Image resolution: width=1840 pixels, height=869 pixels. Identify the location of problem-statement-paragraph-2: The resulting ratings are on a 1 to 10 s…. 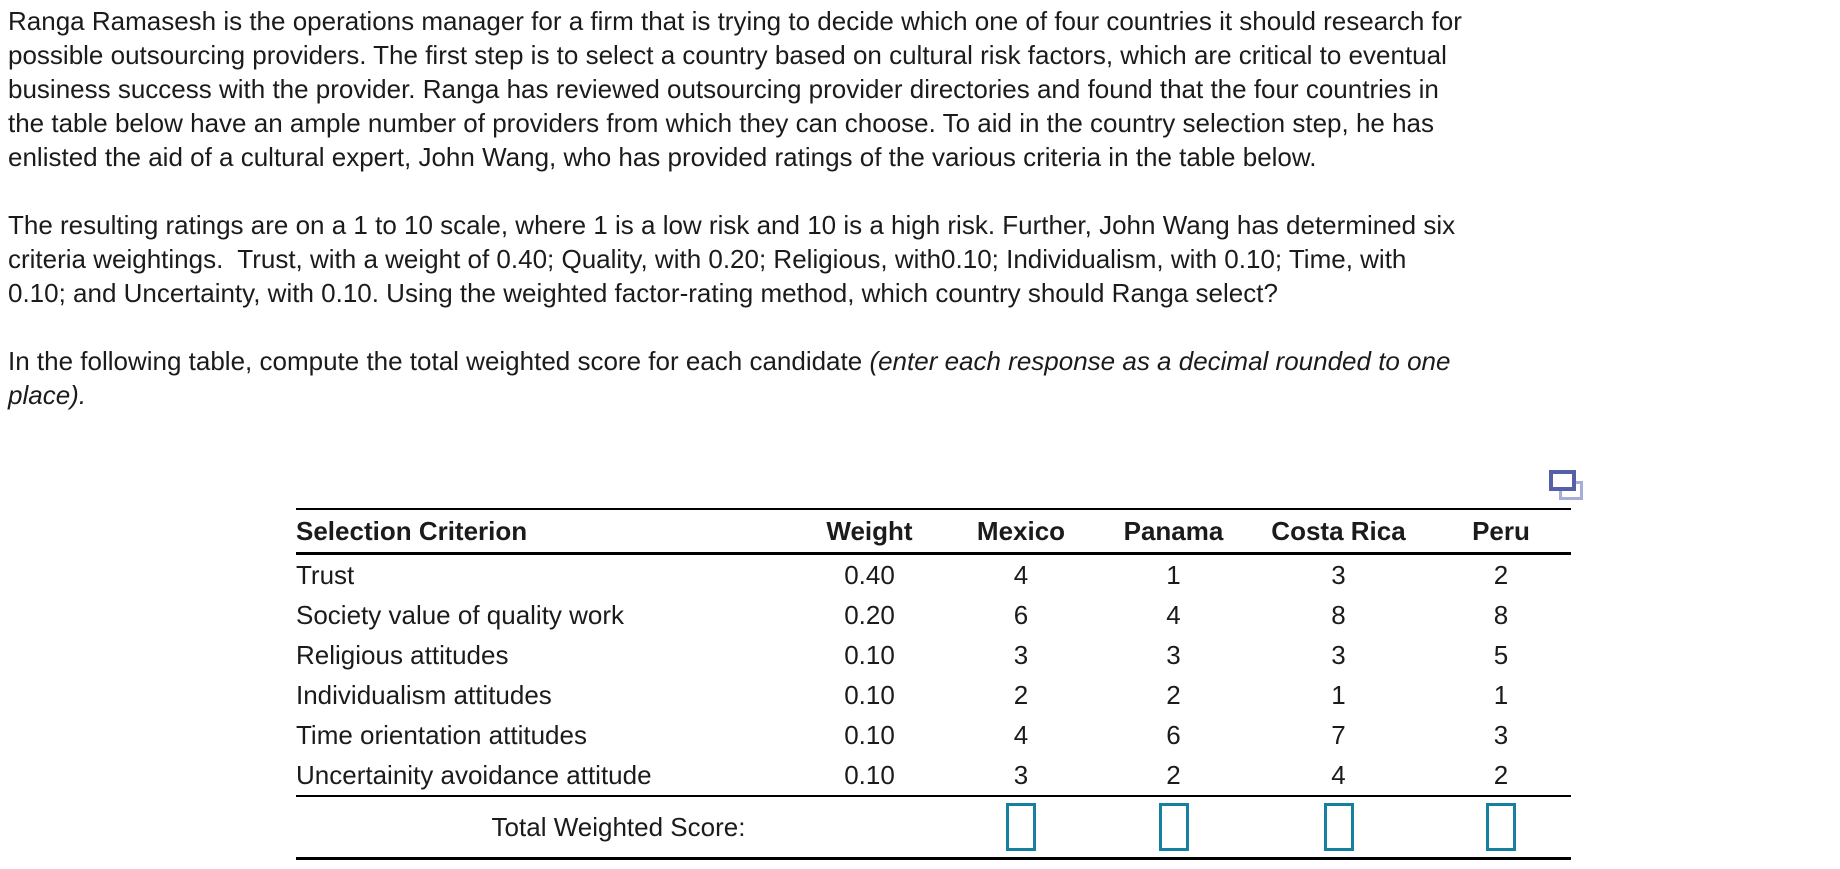
(924, 259).